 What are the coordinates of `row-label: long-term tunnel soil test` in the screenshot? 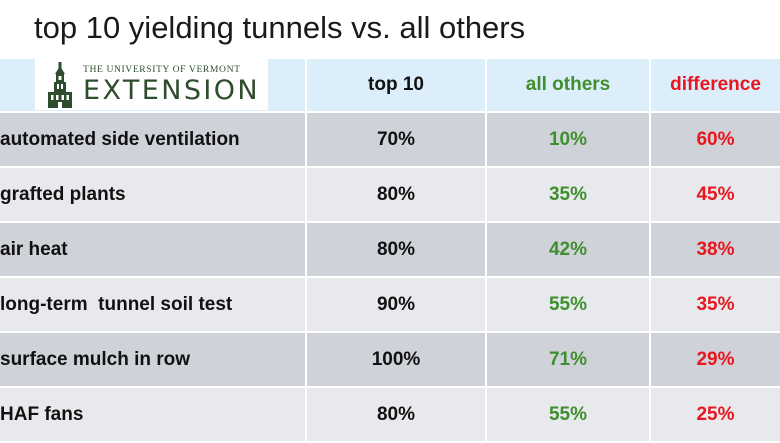 It's located at (153, 305).